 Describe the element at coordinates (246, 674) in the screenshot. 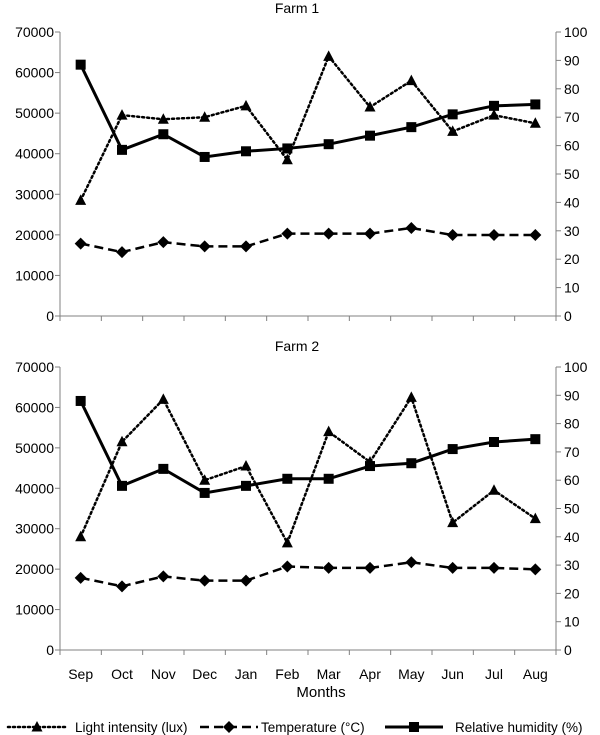

I see `x-tick-label: Jan` at that location.